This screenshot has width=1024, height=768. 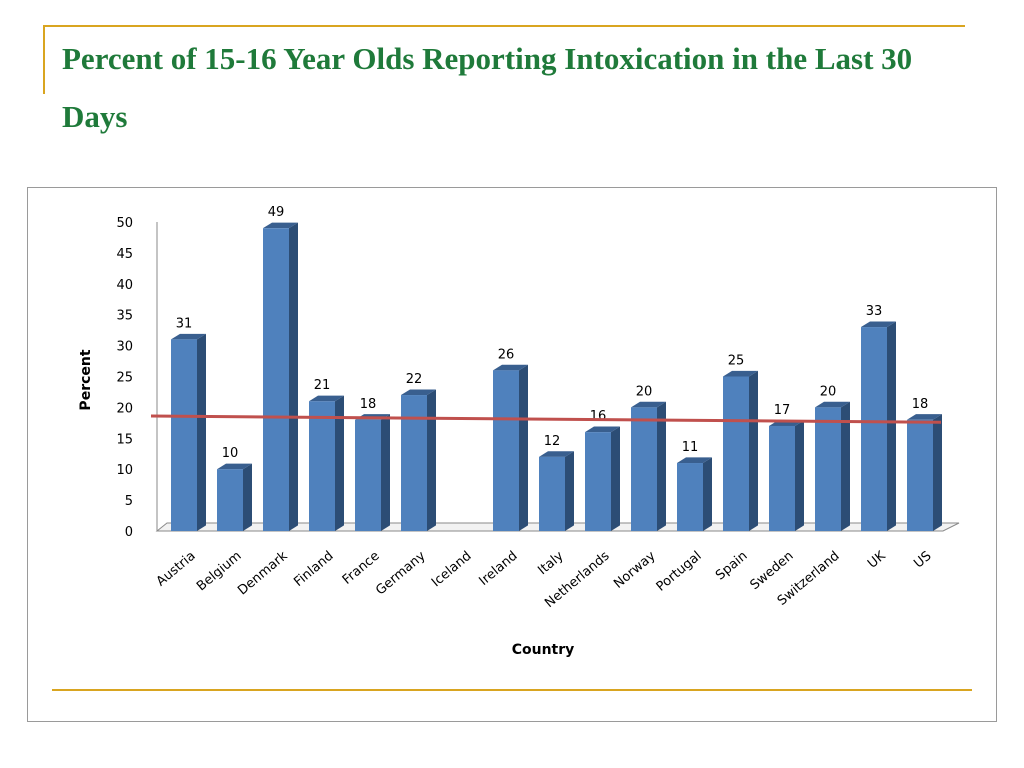 I want to click on y-tick-label: 20, so click(x=124, y=408).